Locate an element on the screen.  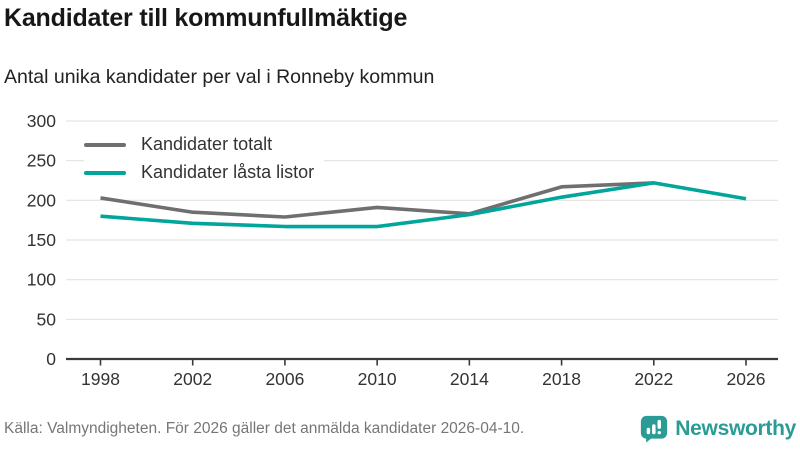
legend-swatch-teal is located at coordinates (105, 172).